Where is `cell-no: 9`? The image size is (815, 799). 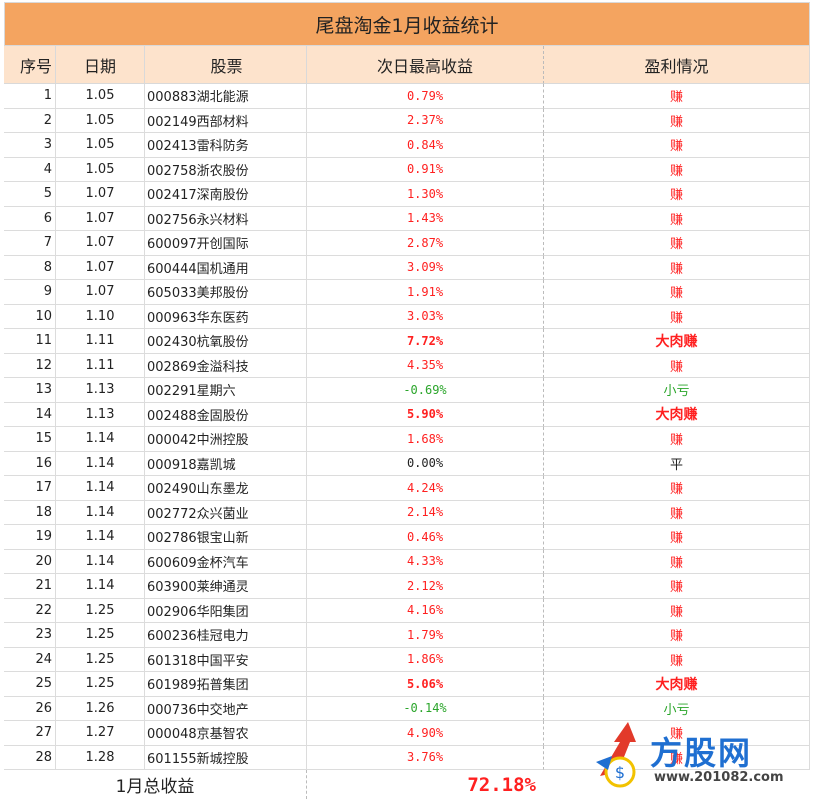 cell-no: 9 is located at coordinates (30, 292).